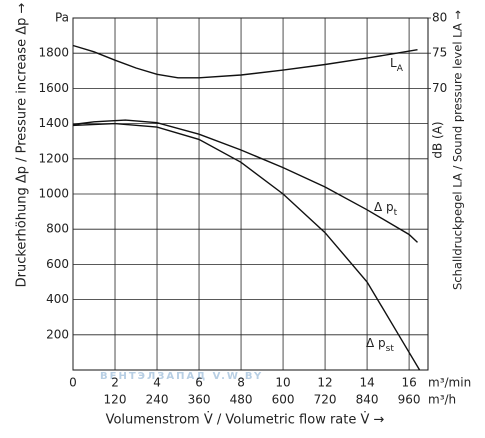  I want to click on x-tick-label: 0, so click(73, 383).